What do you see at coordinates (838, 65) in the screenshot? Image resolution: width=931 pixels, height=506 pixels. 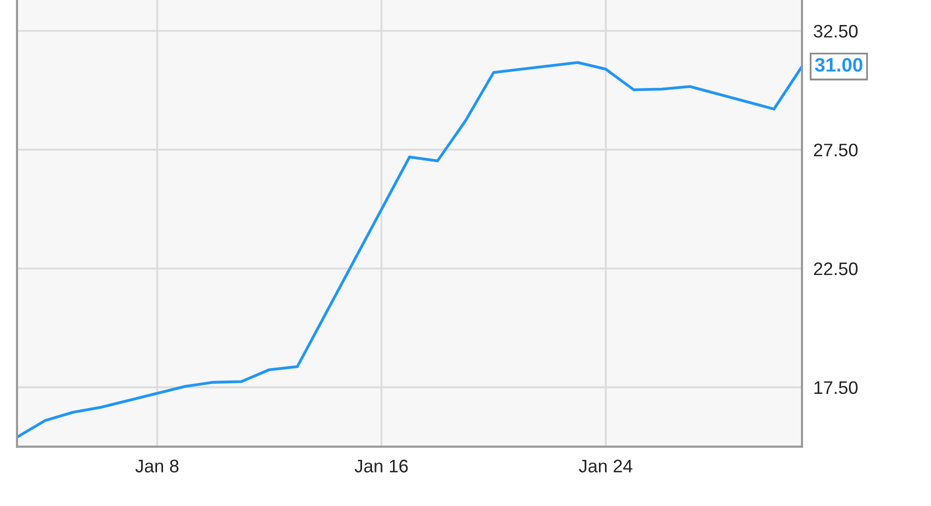 I see `annotation: 31.00` at bounding box center [838, 65].